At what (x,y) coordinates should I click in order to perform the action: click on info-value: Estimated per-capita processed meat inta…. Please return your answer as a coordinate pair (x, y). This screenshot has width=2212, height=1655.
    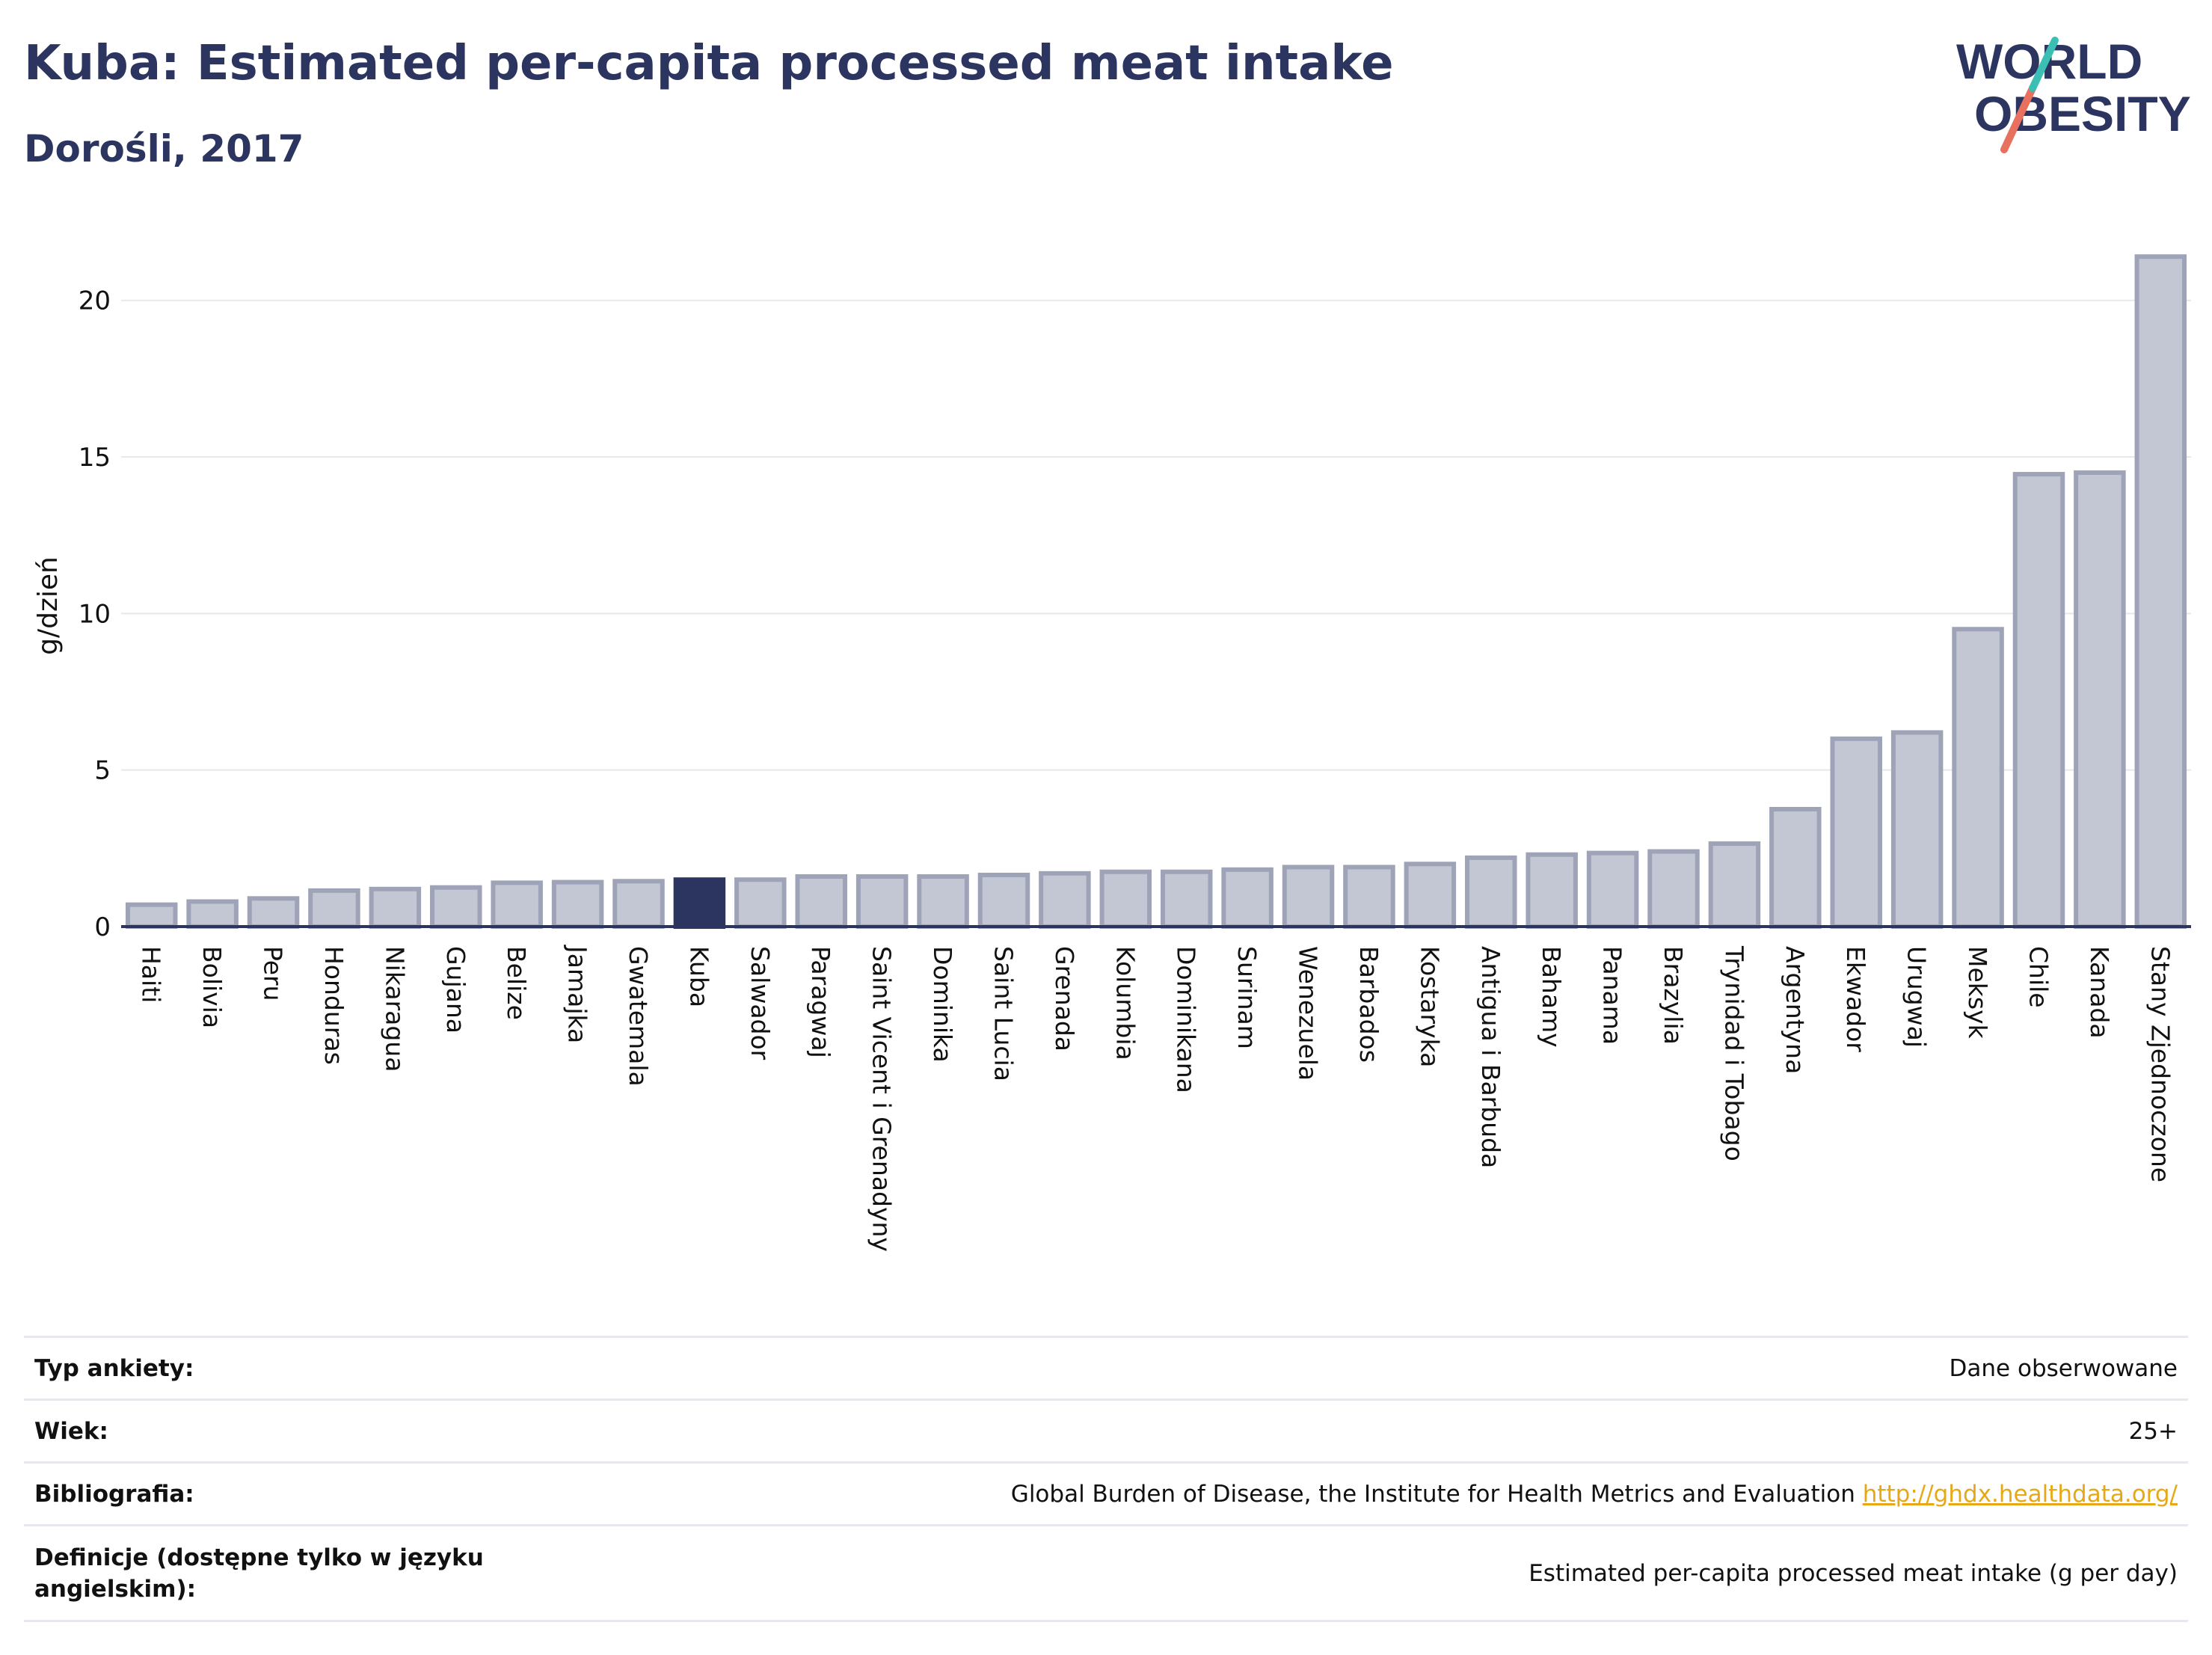
    Looking at the image, I should click on (1854, 1573).